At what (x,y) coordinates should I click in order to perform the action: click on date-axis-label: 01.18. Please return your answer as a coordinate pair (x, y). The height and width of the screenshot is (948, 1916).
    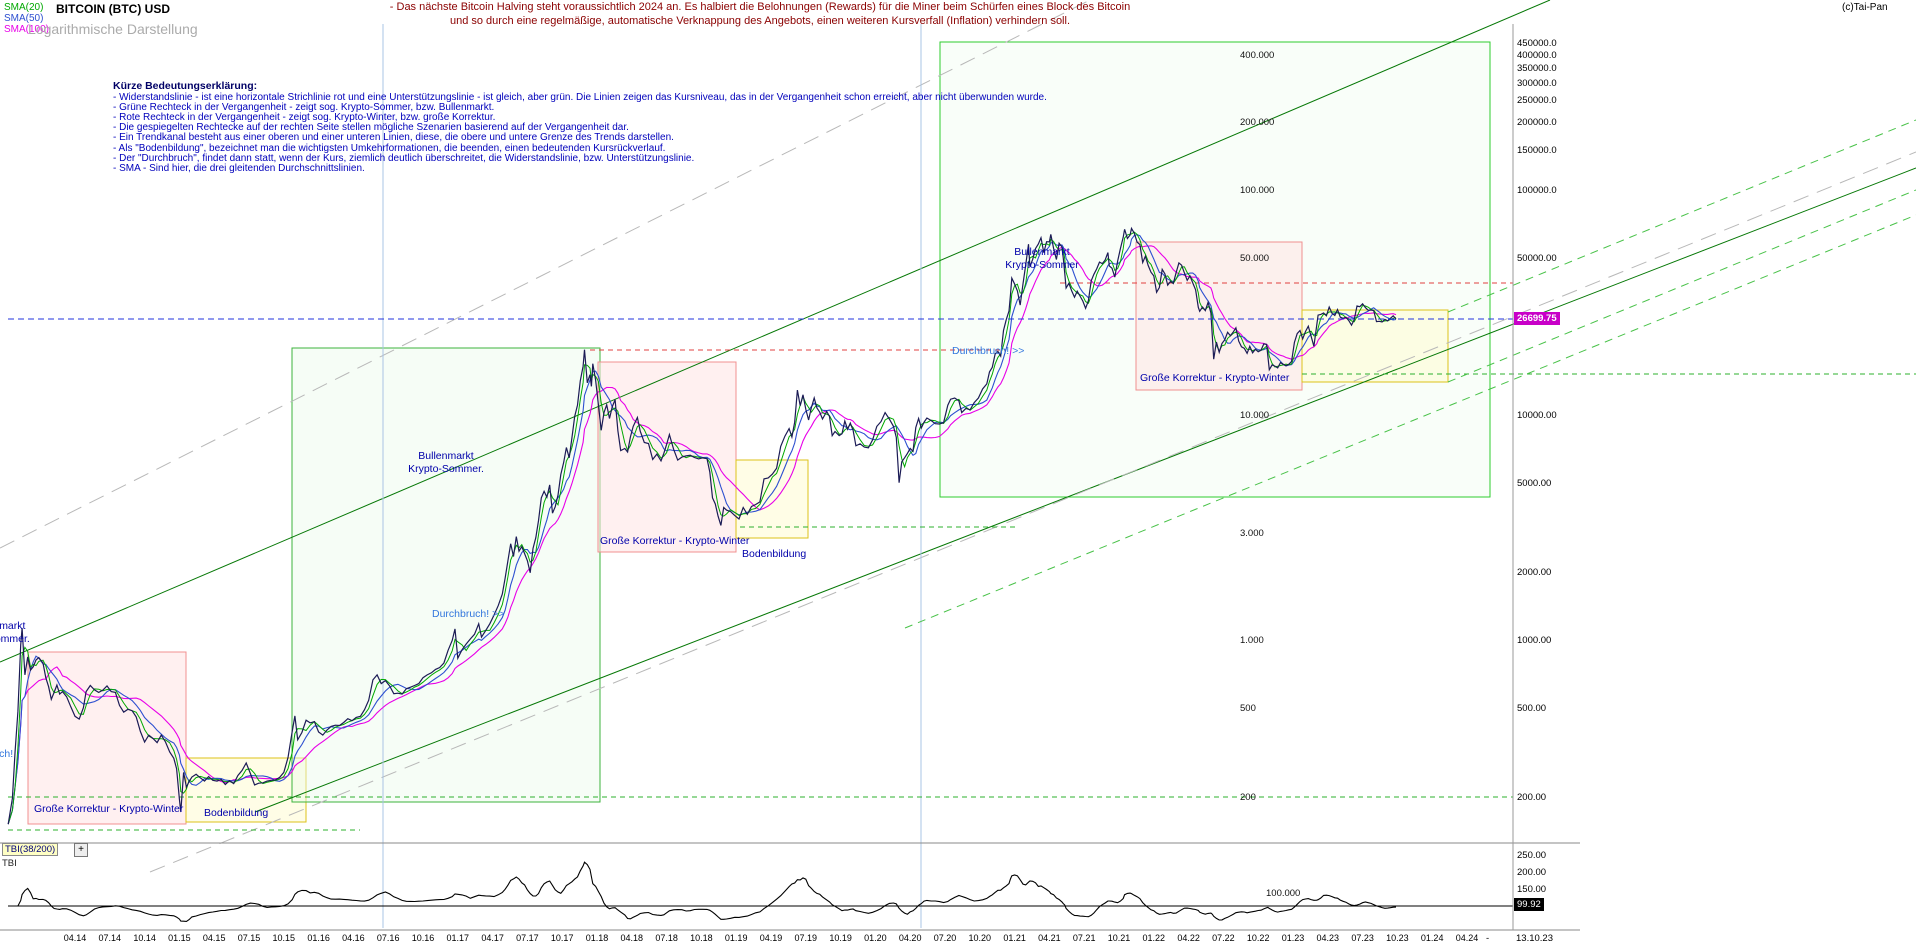
    Looking at the image, I should click on (597, 938).